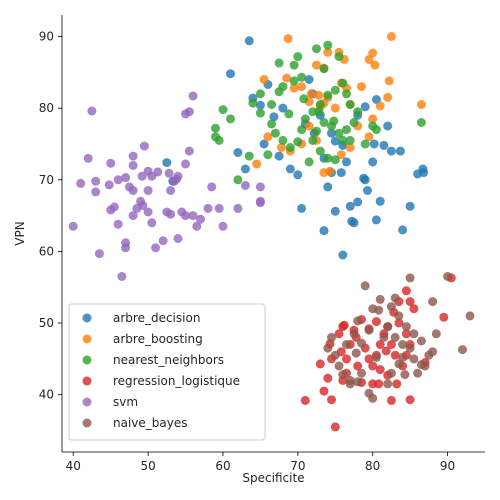 This screenshot has width=500, height=500. Describe the element at coordinates (222, 466) in the screenshot. I see `x-tick-label: 60` at that location.